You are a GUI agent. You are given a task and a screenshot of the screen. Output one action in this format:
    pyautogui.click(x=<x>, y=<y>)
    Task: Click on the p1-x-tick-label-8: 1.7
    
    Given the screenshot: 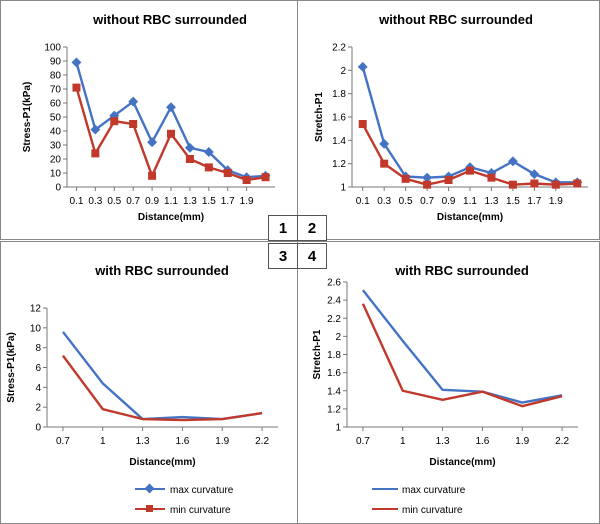 What is the action you would take?
    pyautogui.click(x=228, y=201)
    